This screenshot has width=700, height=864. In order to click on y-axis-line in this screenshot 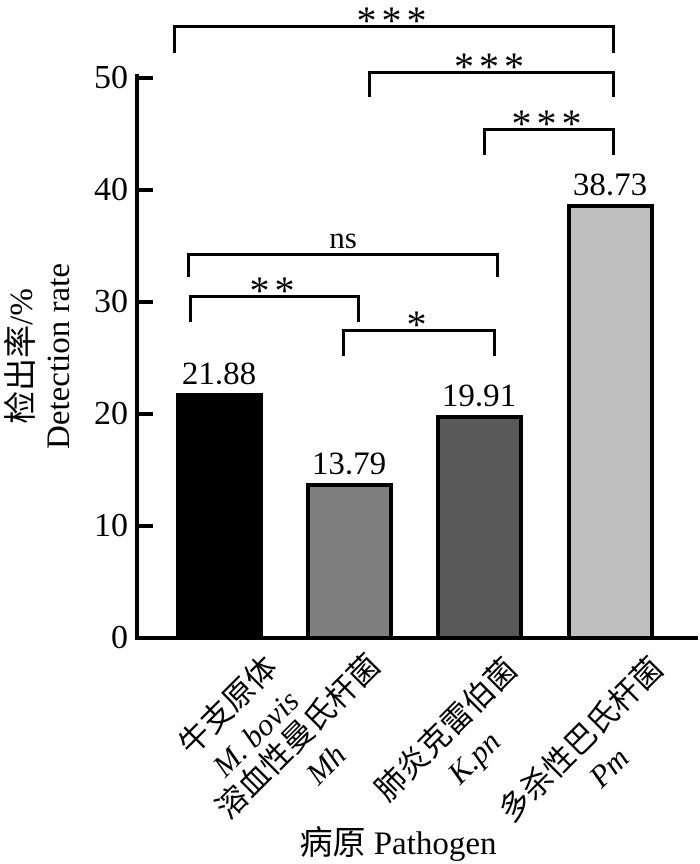, I will do `click(137, 357)`.